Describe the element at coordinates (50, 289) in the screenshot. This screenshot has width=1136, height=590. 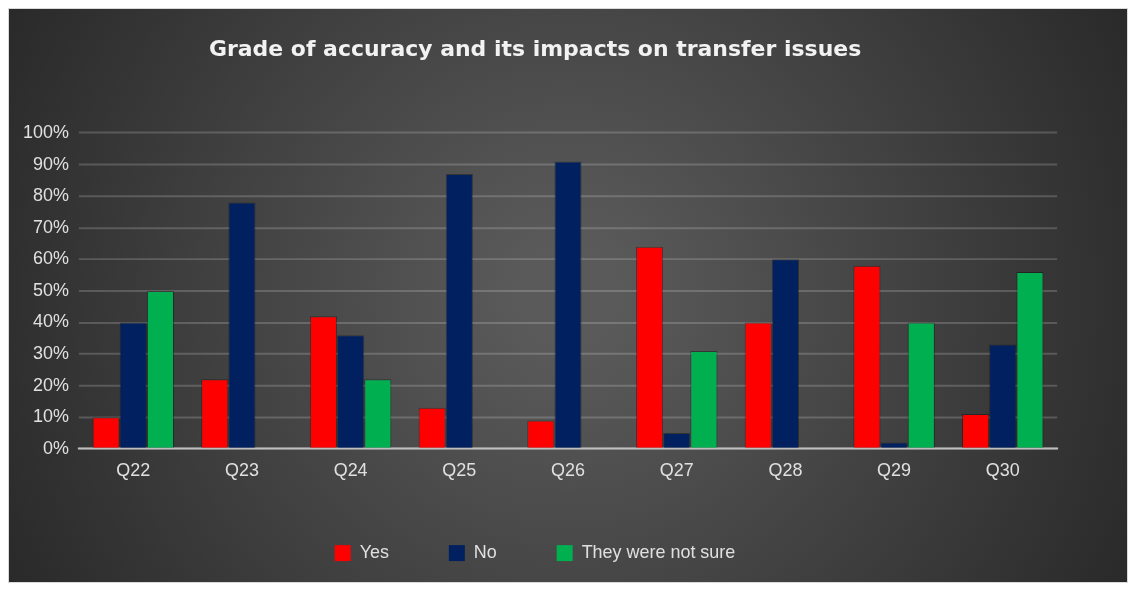
I see `y-tick-label: 50%` at that location.